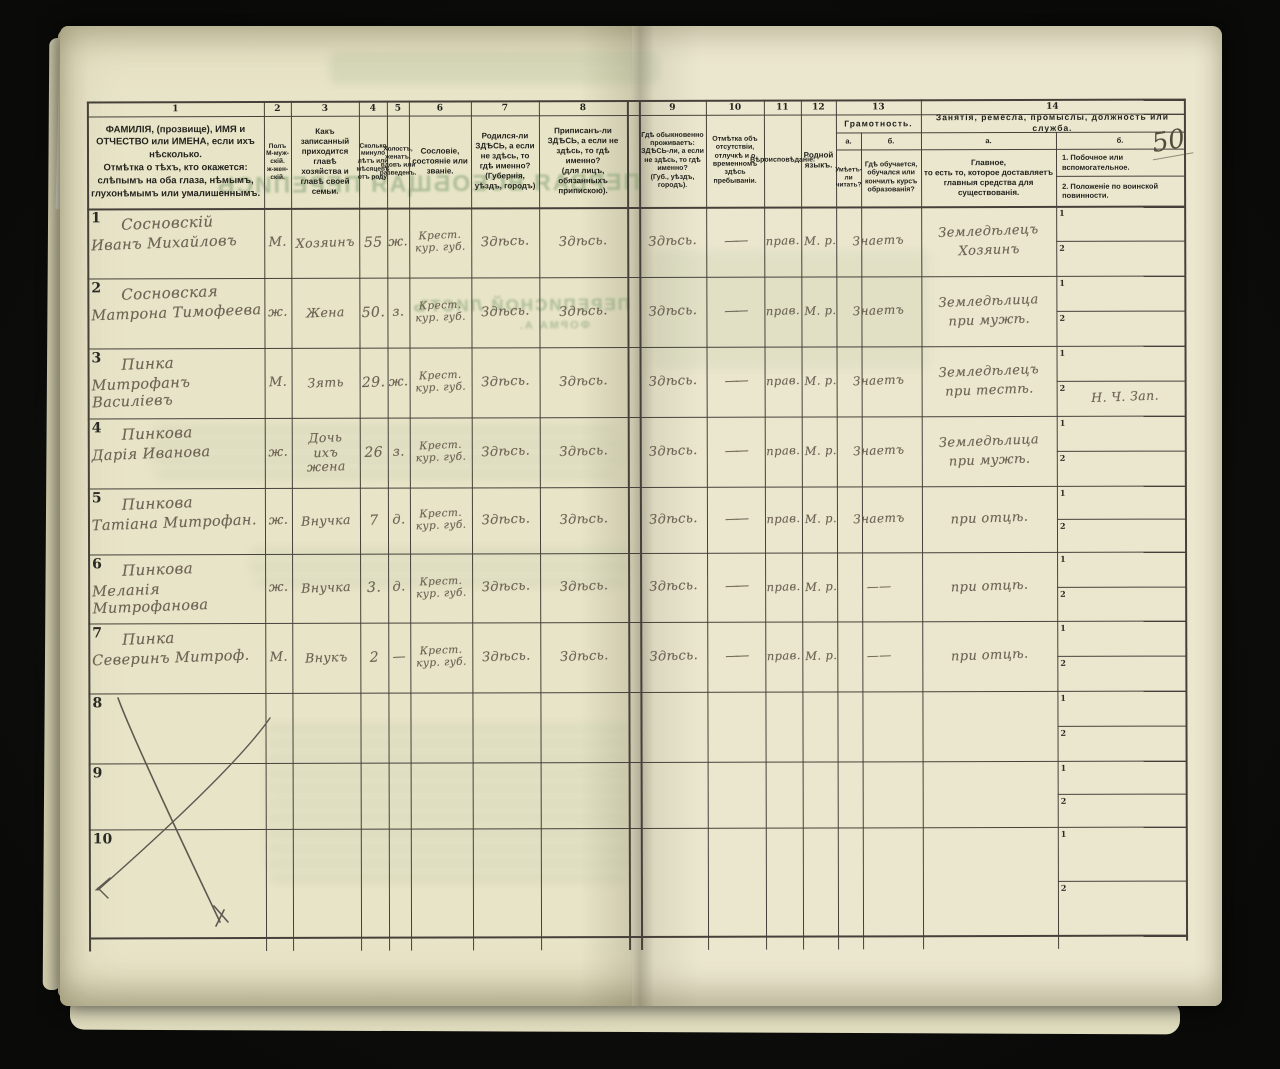 The height and width of the screenshot is (1069, 1280). What do you see at coordinates (96, 218) in the screenshot?
I see `row-number: 1` at bounding box center [96, 218].